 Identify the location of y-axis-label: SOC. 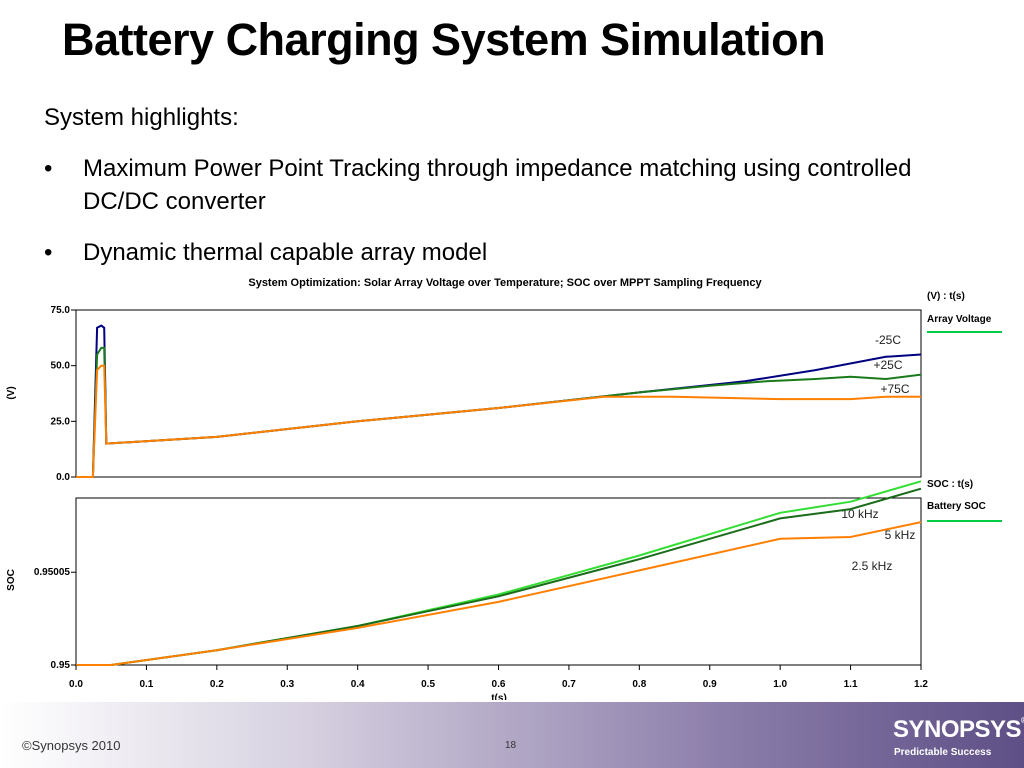
(11, 580).